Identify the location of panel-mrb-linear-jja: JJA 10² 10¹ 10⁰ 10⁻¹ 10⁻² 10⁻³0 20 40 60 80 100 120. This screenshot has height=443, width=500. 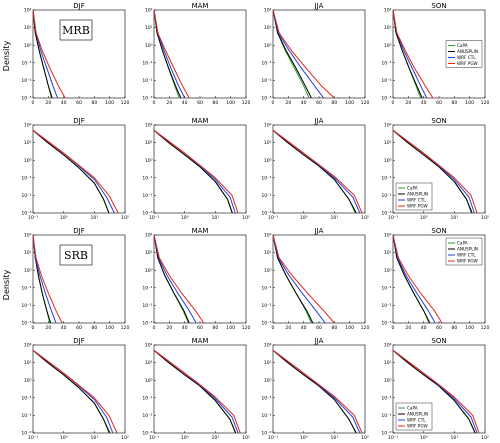
(315, 54).